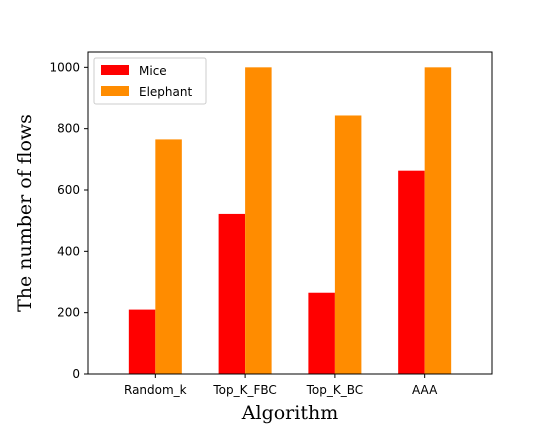 The width and height of the screenshot is (547, 430). I want to click on x-tick-label: Top_K_FBC, so click(244, 390).